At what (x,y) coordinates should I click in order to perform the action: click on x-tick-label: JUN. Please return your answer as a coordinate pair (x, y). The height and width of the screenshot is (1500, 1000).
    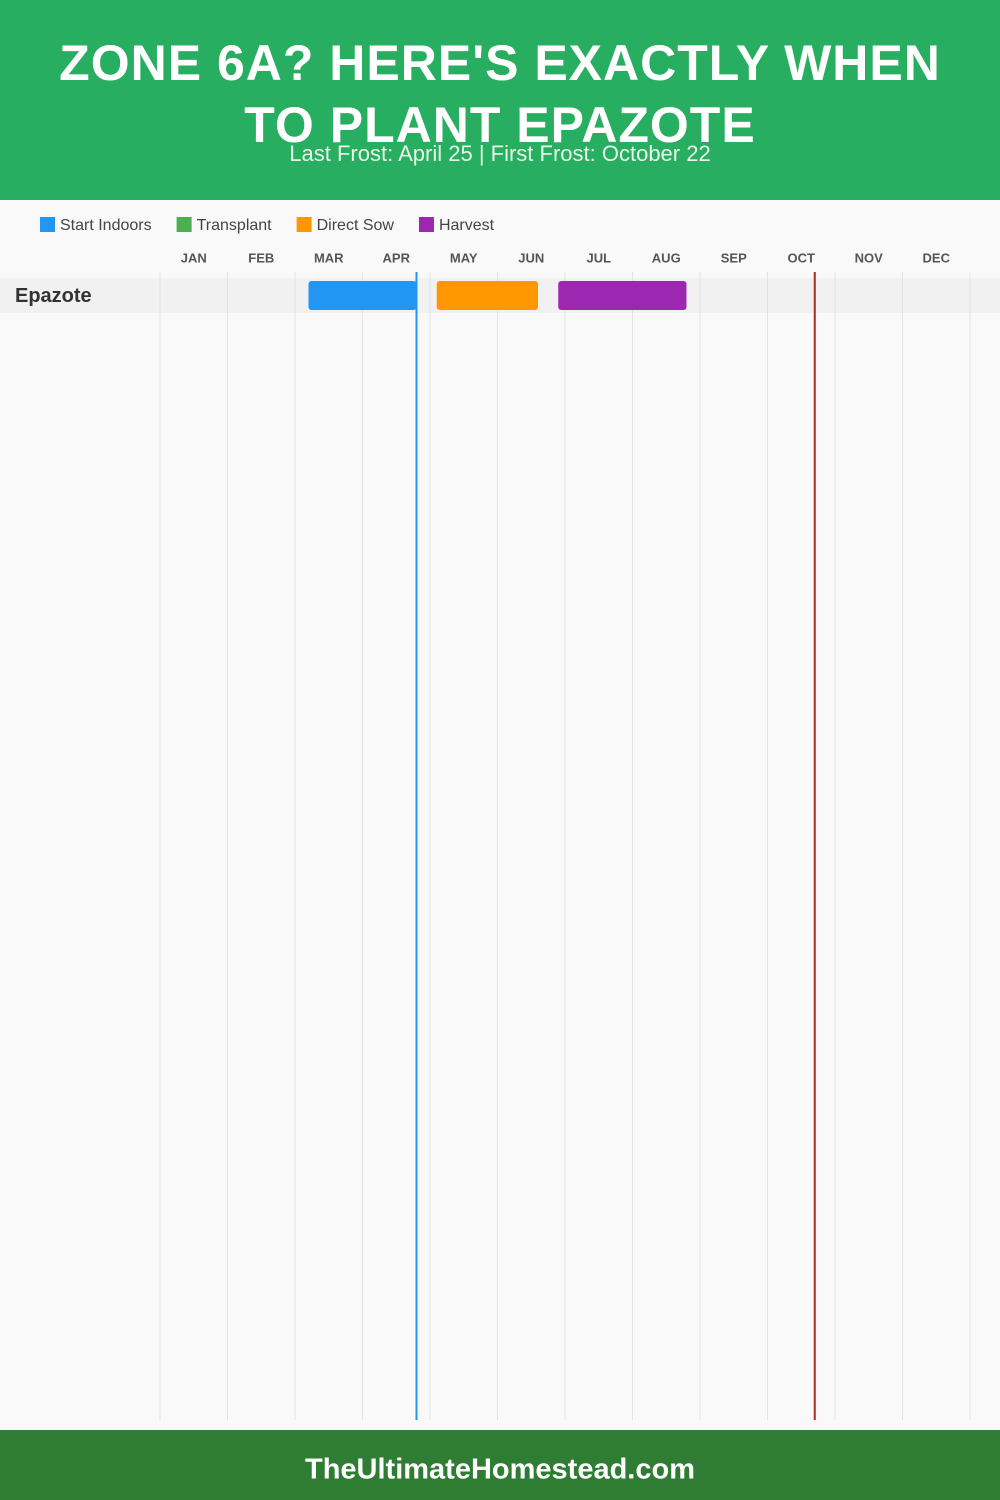
    Looking at the image, I should click on (531, 257).